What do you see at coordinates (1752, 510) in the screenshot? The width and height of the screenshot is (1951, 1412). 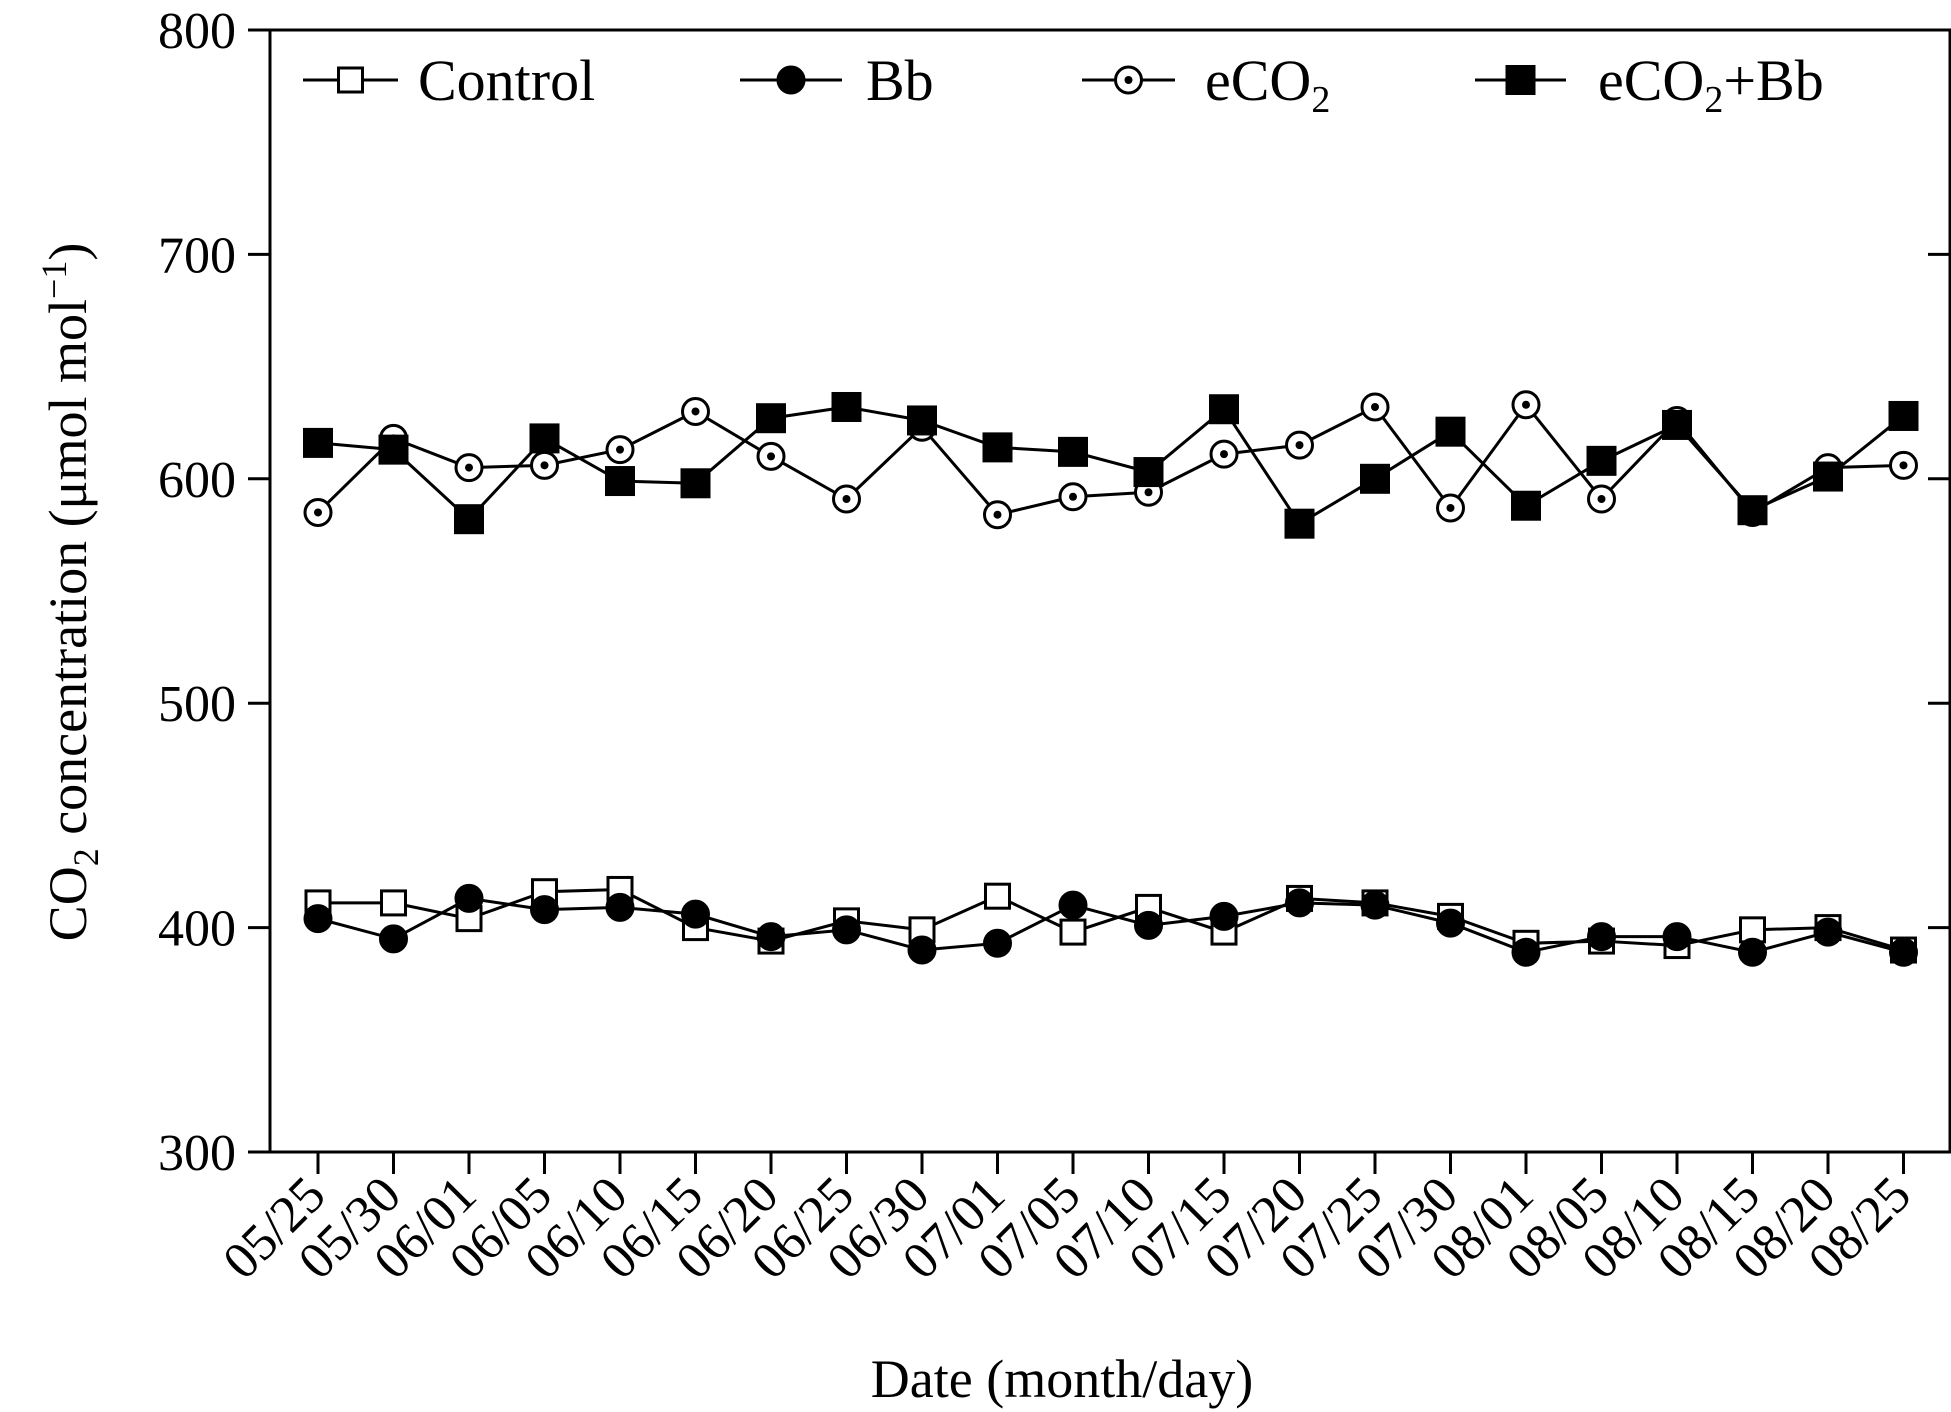 I see `point-eco2-bb-08/15` at bounding box center [1752, 510].